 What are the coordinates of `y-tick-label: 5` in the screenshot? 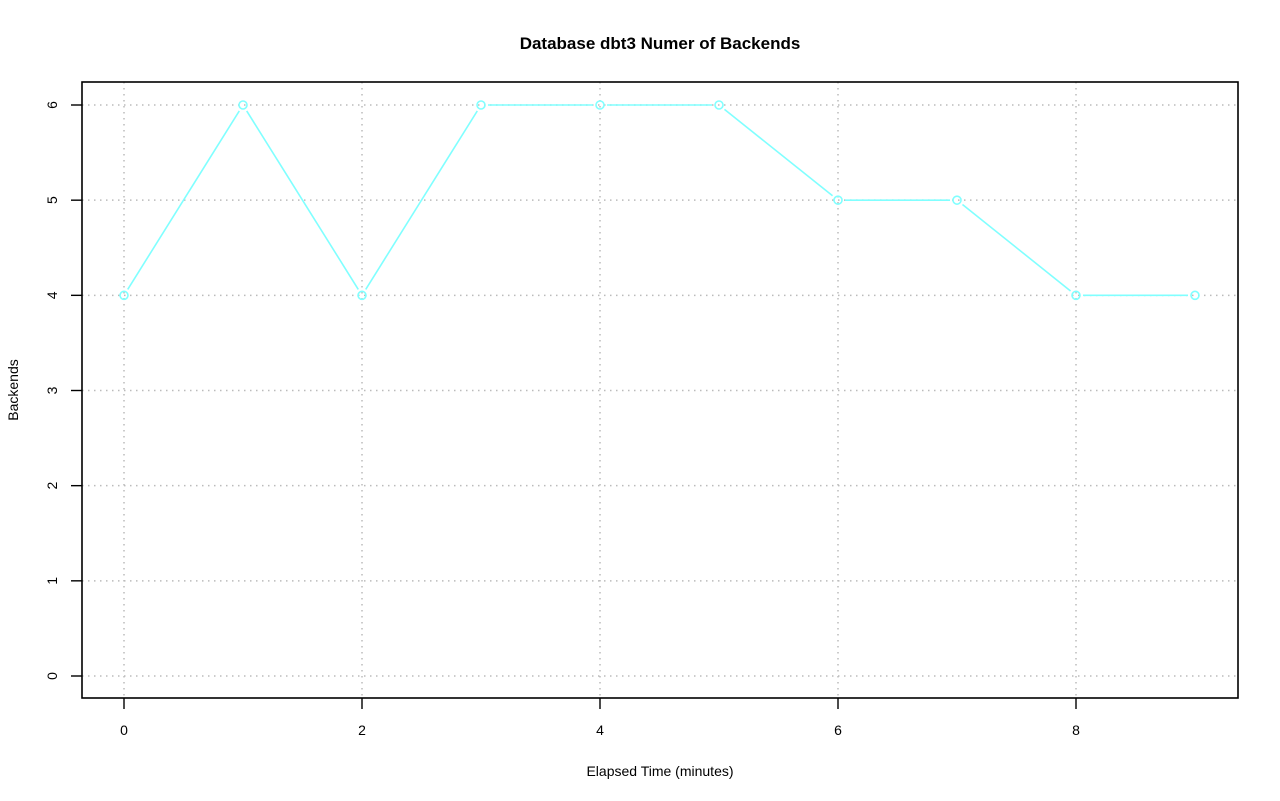 It's located at (52, 200).